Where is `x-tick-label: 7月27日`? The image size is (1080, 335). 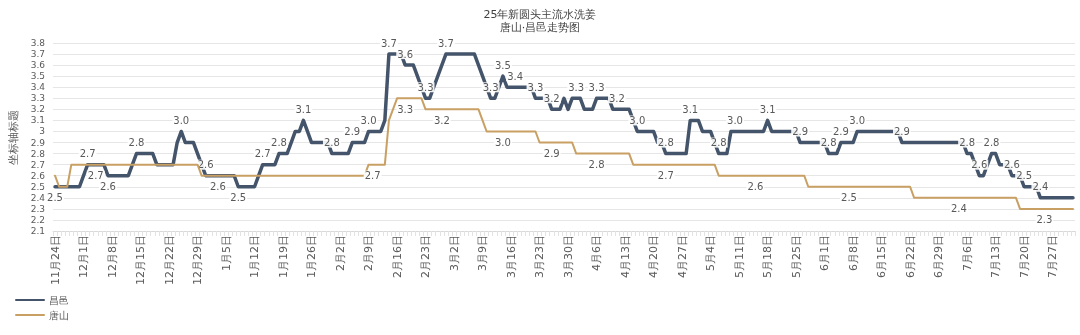
x-tick-label: 7月27日 is located at coordinates (1053, 256).